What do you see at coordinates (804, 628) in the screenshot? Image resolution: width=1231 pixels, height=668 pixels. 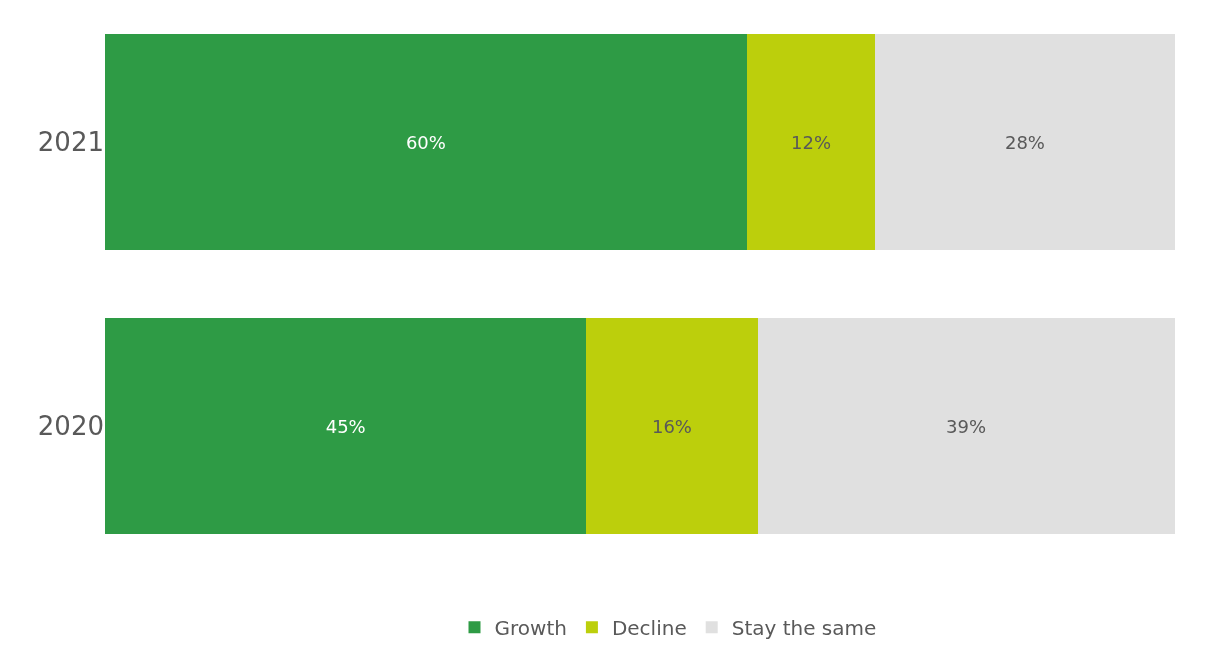 I see `legend-label: Stay the same` at bounding box center [804, 628].